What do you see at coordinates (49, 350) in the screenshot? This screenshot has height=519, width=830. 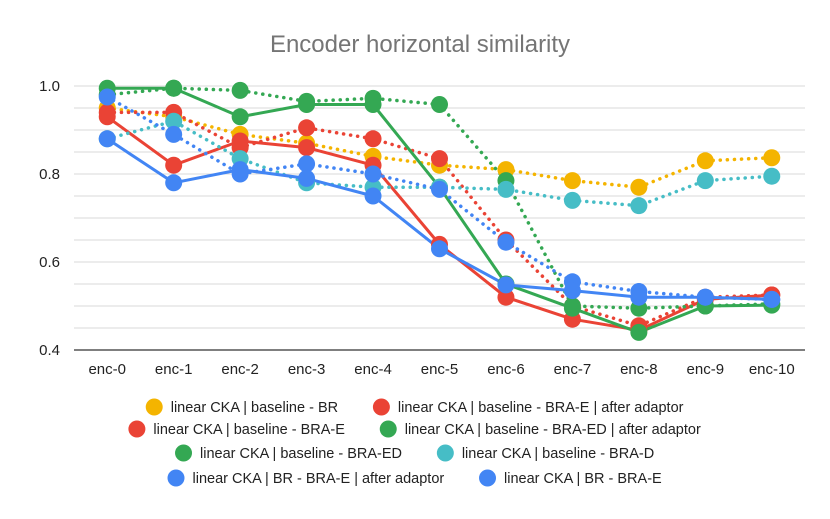 I see `y-tick-label: 0.4` at bounding box center [49, 350].